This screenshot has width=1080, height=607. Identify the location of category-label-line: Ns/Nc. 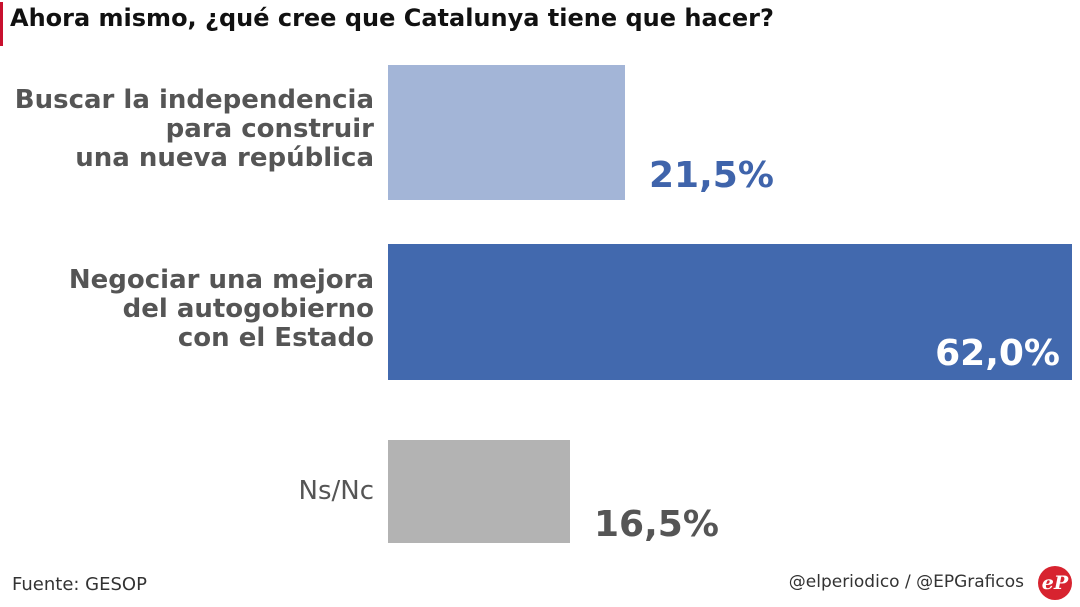
(336, 491).